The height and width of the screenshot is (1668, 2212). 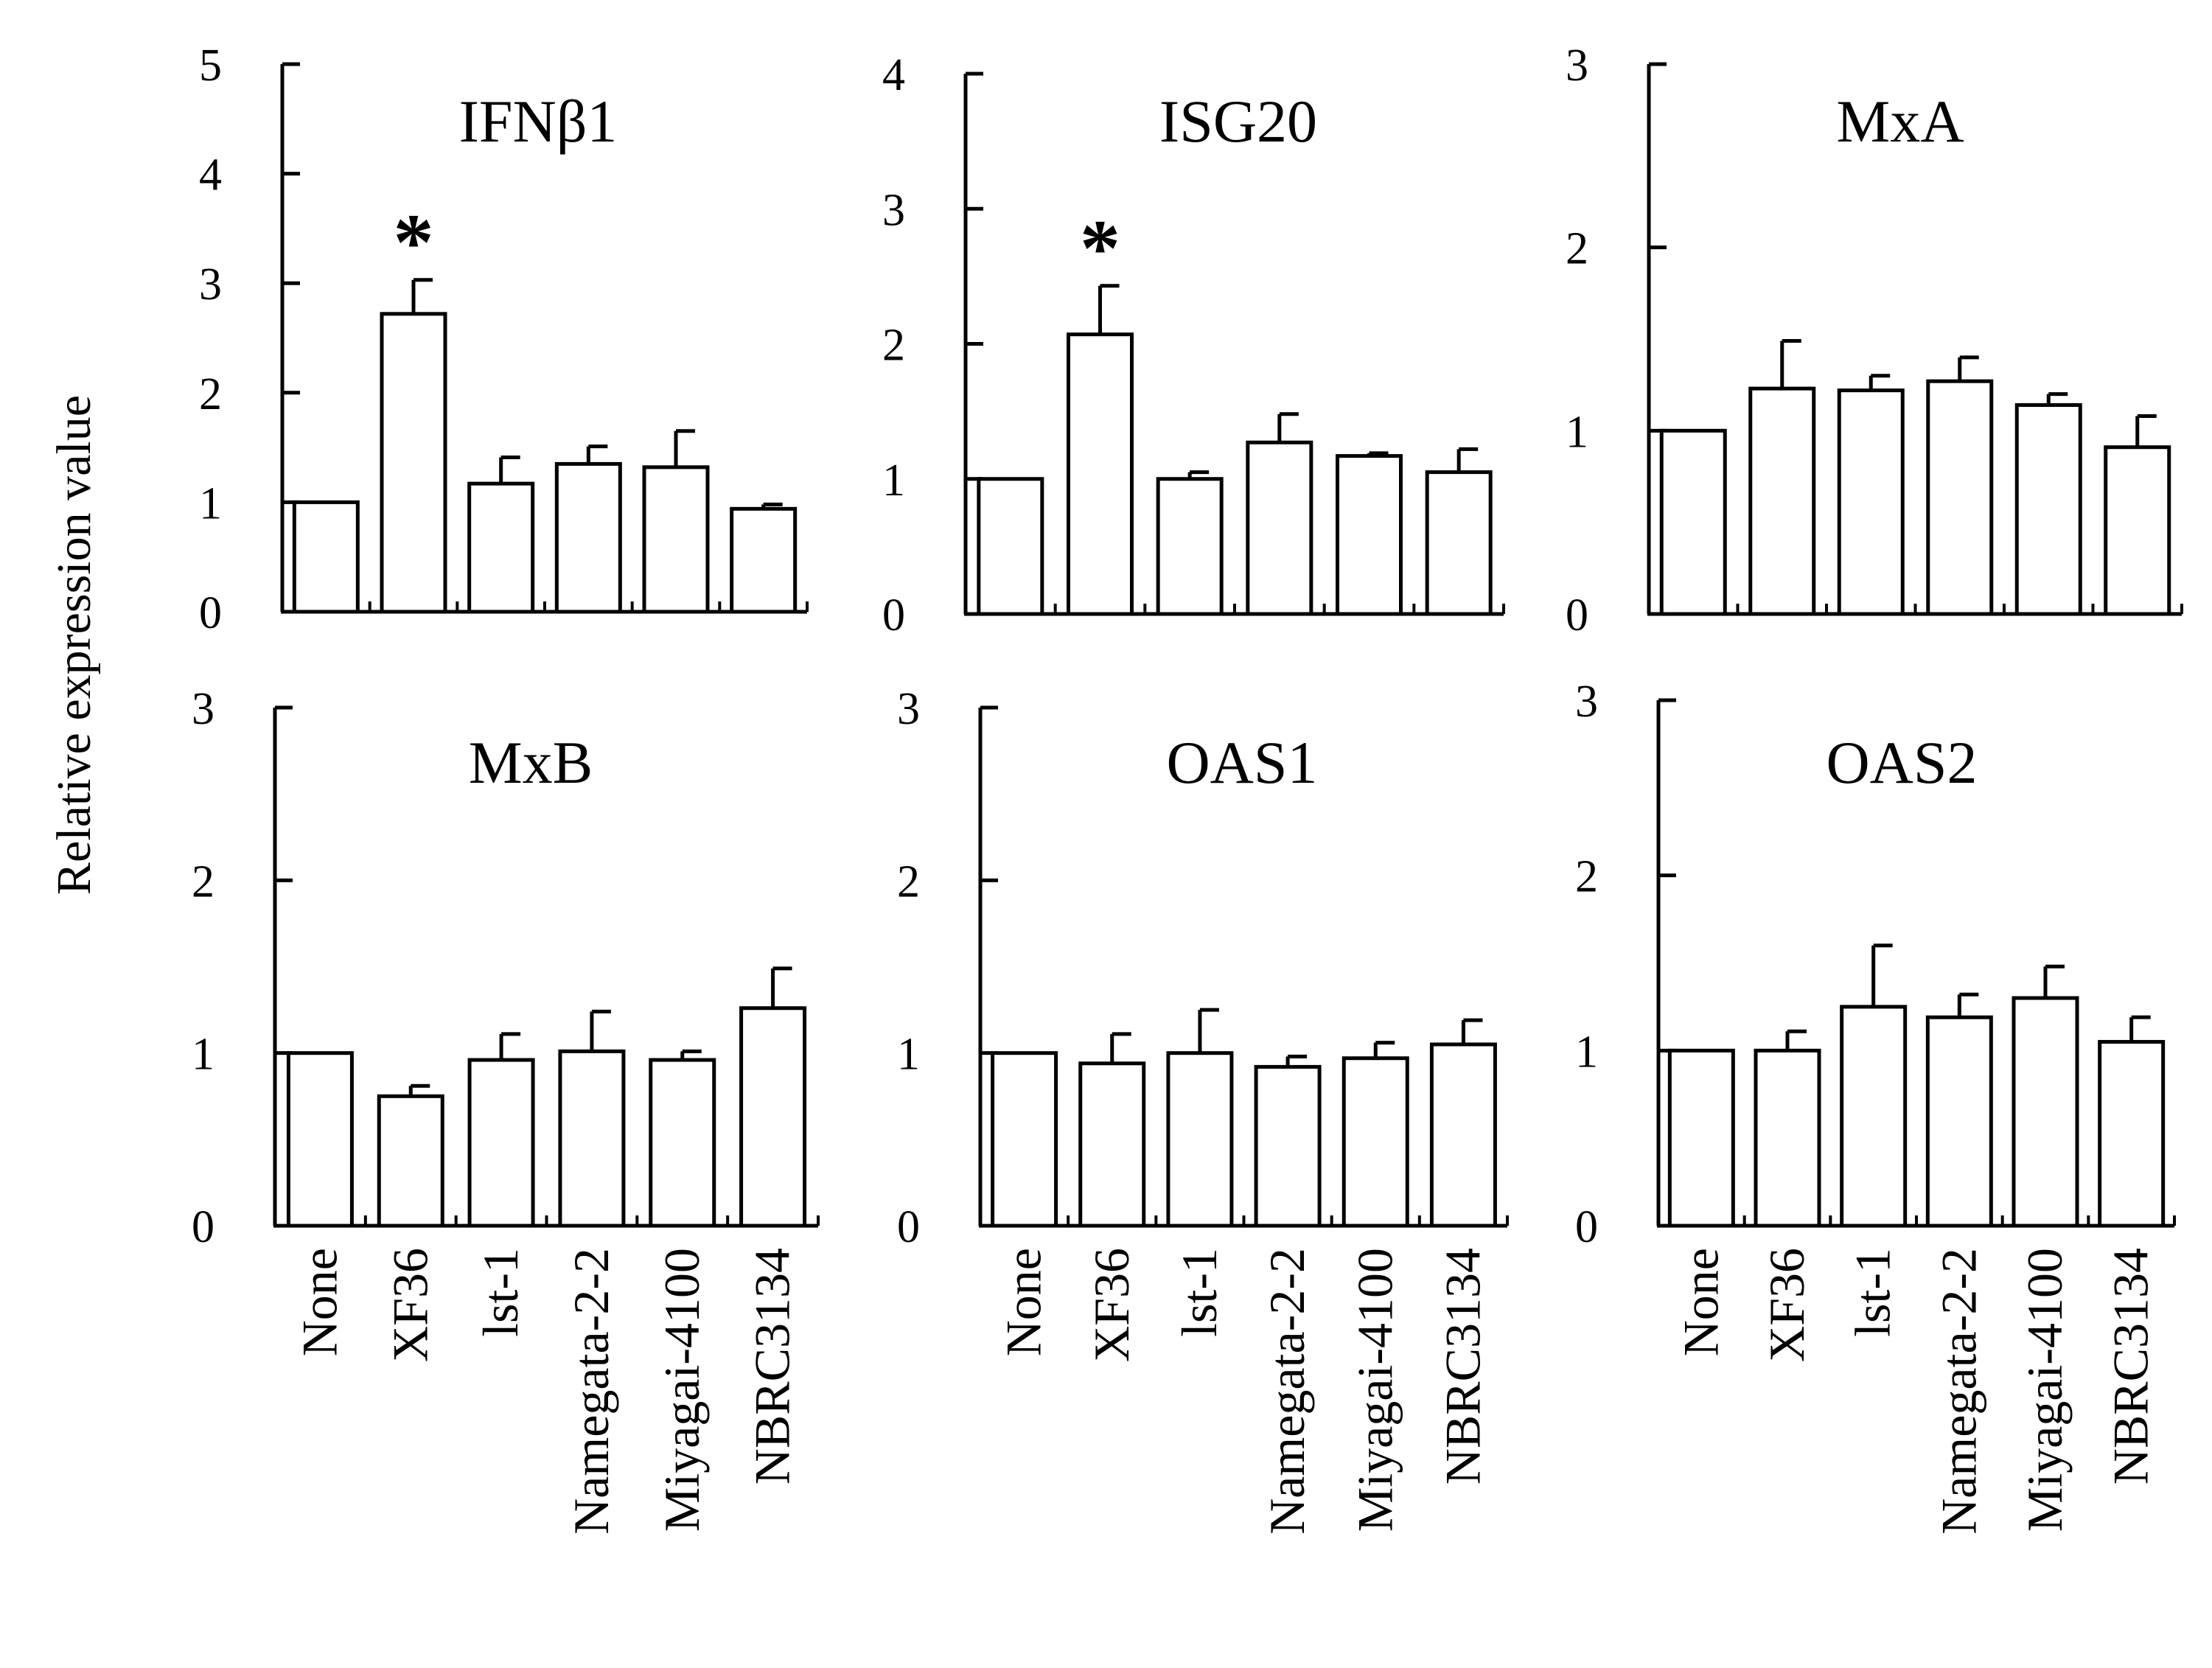 What do you see at coordinates (210, 66) in the screenshot?
I see `y-tick-label: 5` at bounding box center [210, 66].